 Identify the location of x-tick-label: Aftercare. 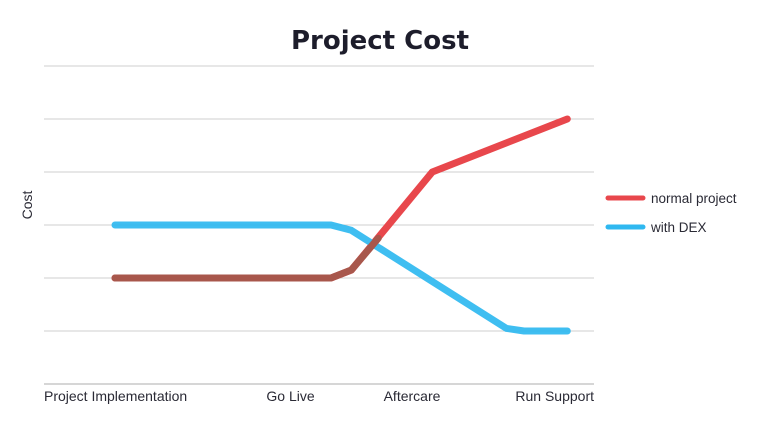
(412, 396).